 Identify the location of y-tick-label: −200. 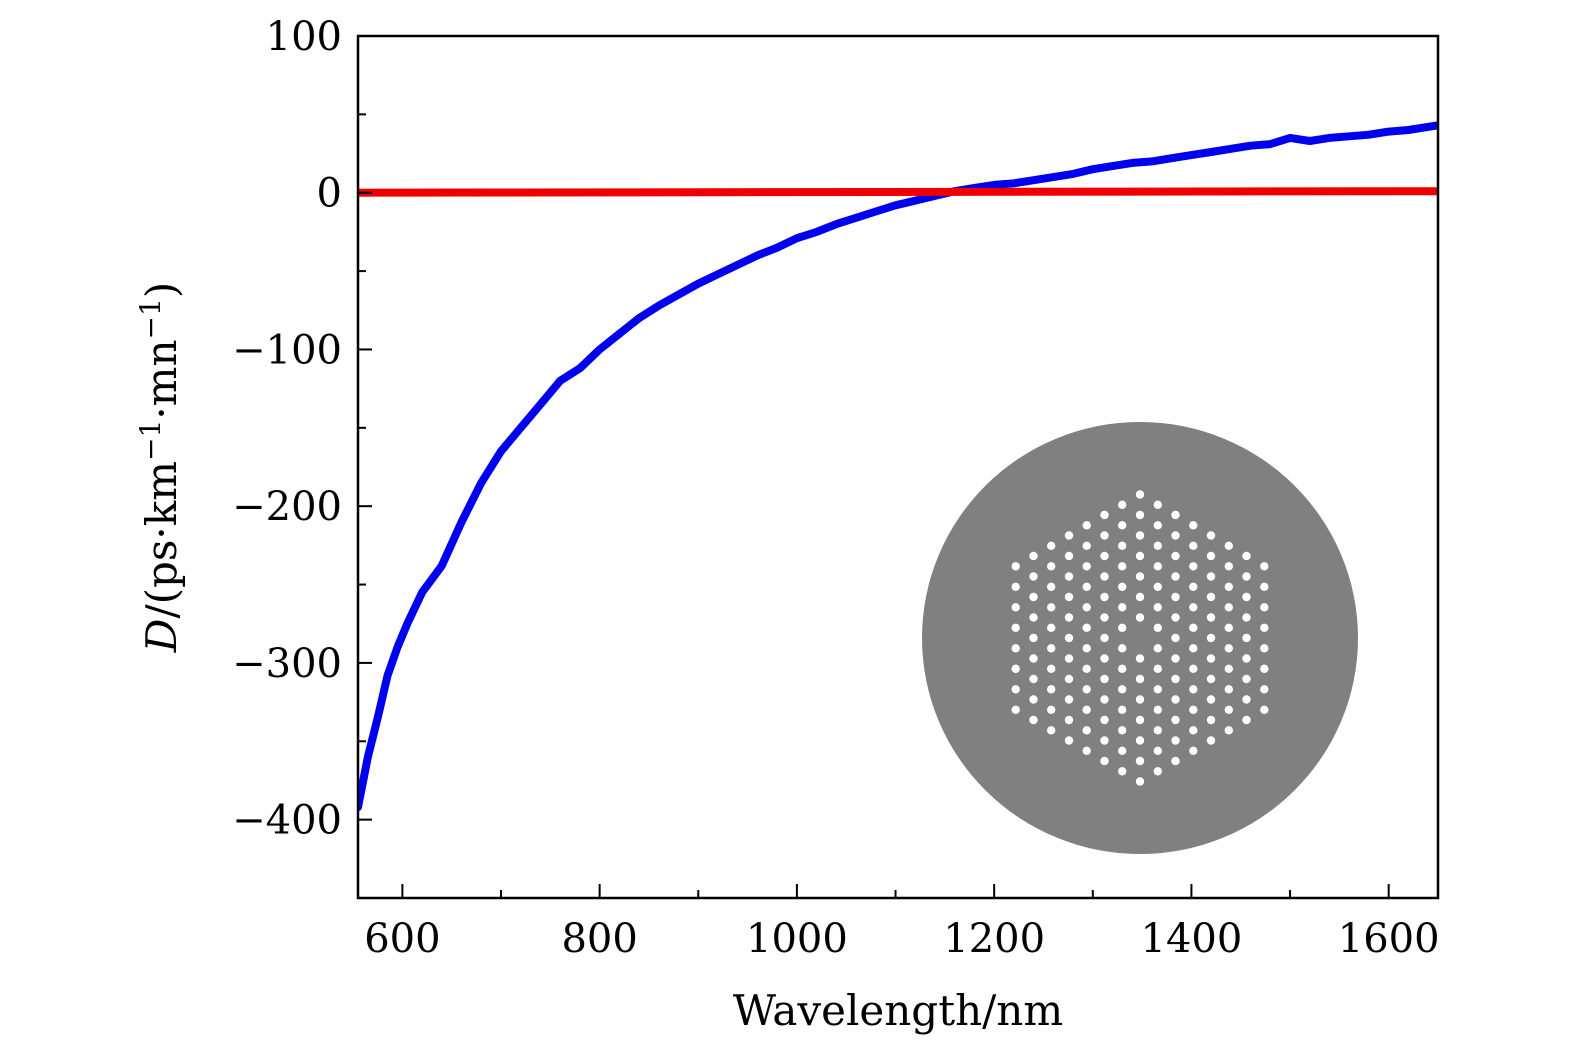
(287, 507).